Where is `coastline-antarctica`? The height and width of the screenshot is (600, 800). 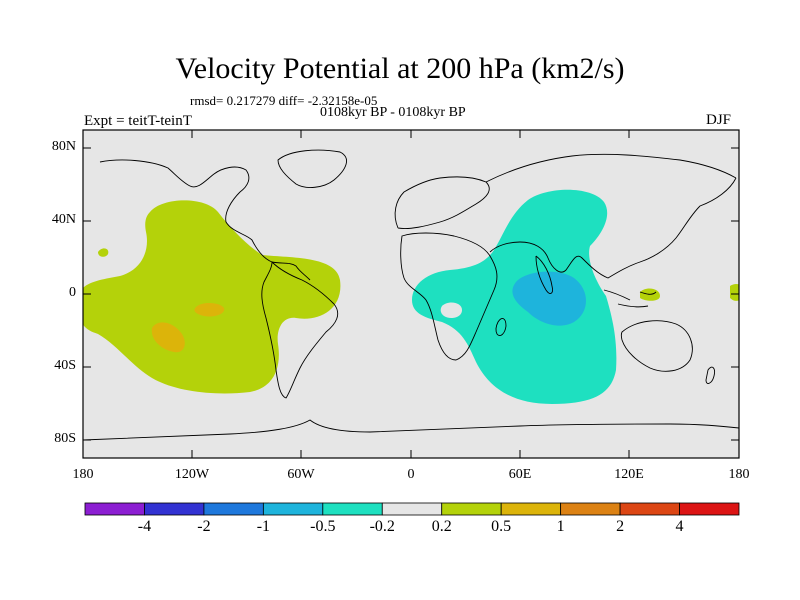 coastline-antarctica is located at coordinates (411, 430).